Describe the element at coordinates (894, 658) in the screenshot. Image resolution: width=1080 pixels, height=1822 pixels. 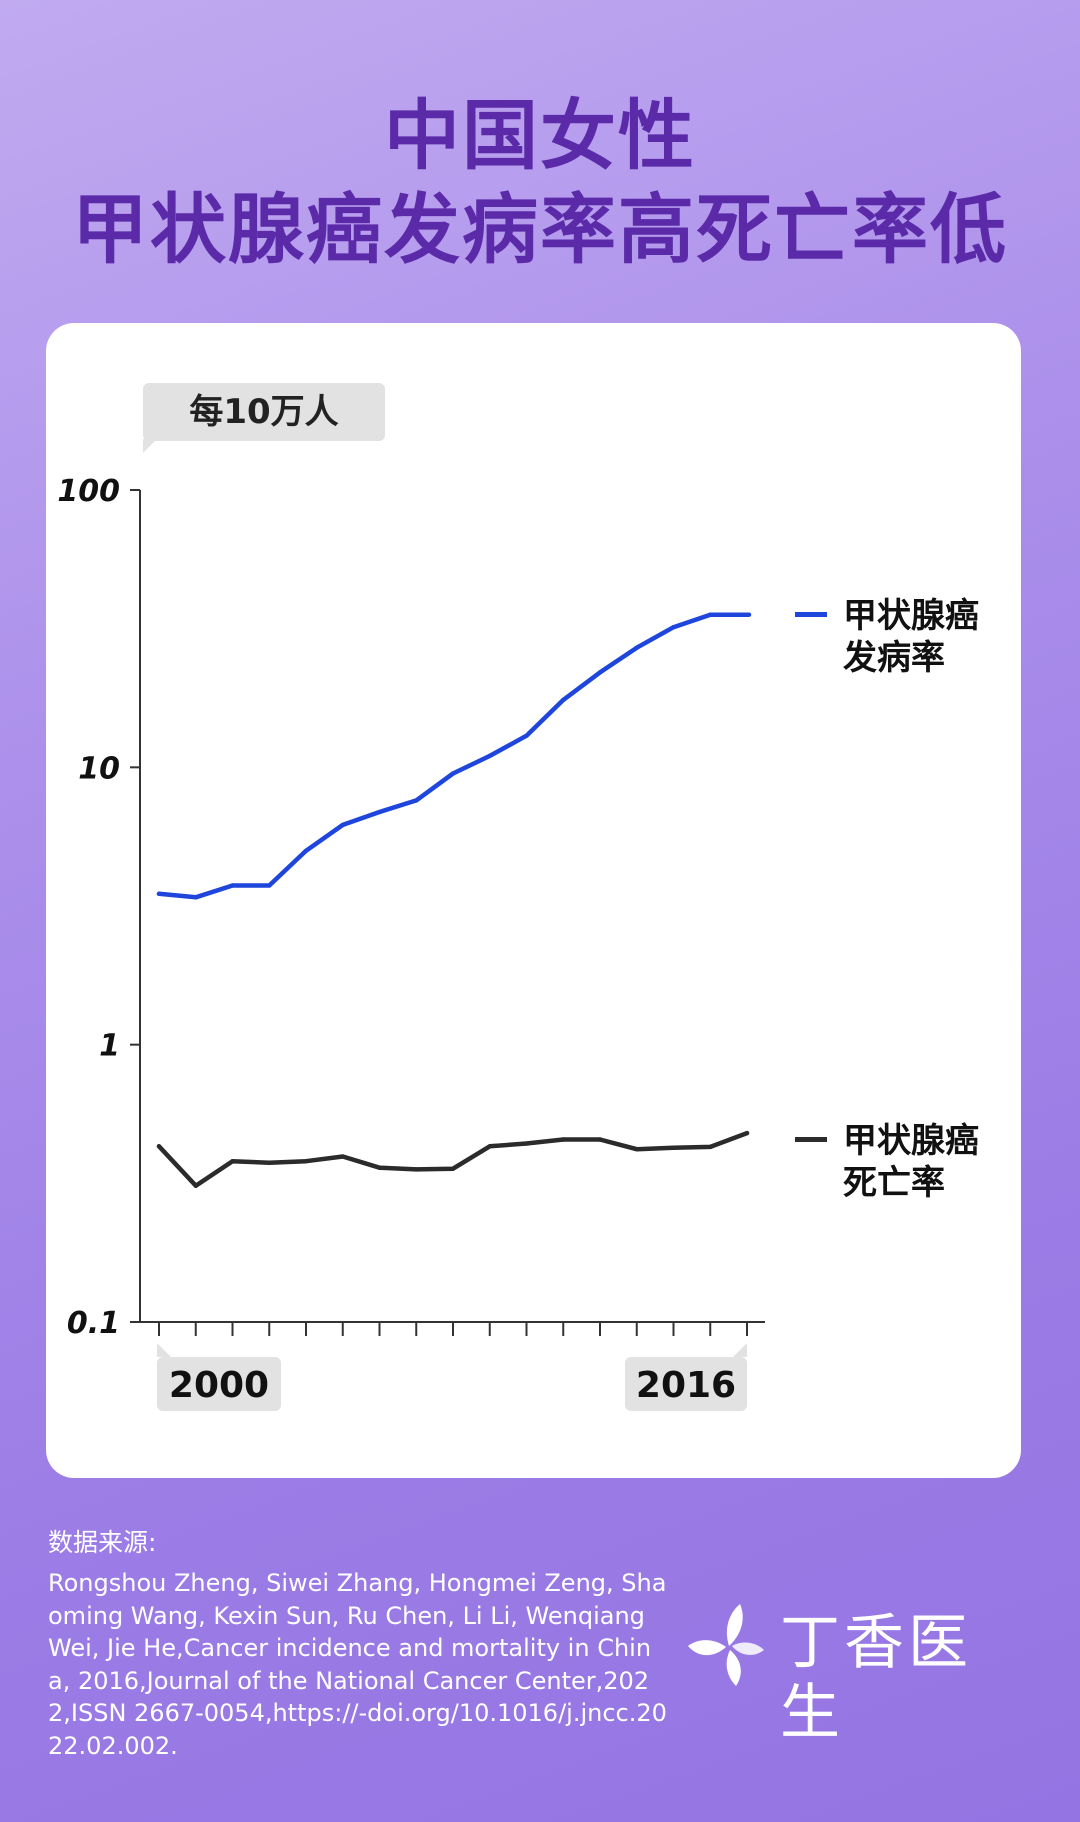
I see `legend-label-incidence-line2: 发病率` at that location.